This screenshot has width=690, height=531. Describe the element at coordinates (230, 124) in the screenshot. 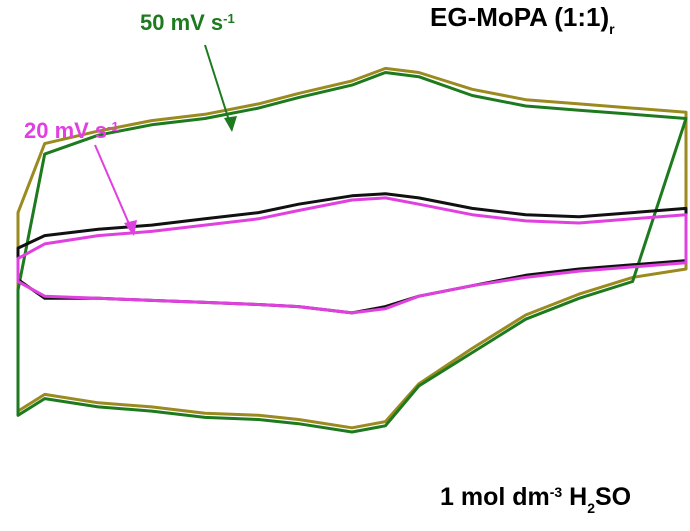

I see `annotation-50-mv-arrowhead` at that location.